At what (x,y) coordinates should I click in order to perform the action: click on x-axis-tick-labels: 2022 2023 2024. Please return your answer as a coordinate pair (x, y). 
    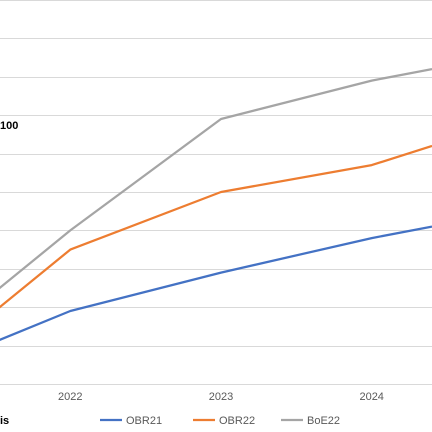
    Looking at the image, I should click on (221, 397).